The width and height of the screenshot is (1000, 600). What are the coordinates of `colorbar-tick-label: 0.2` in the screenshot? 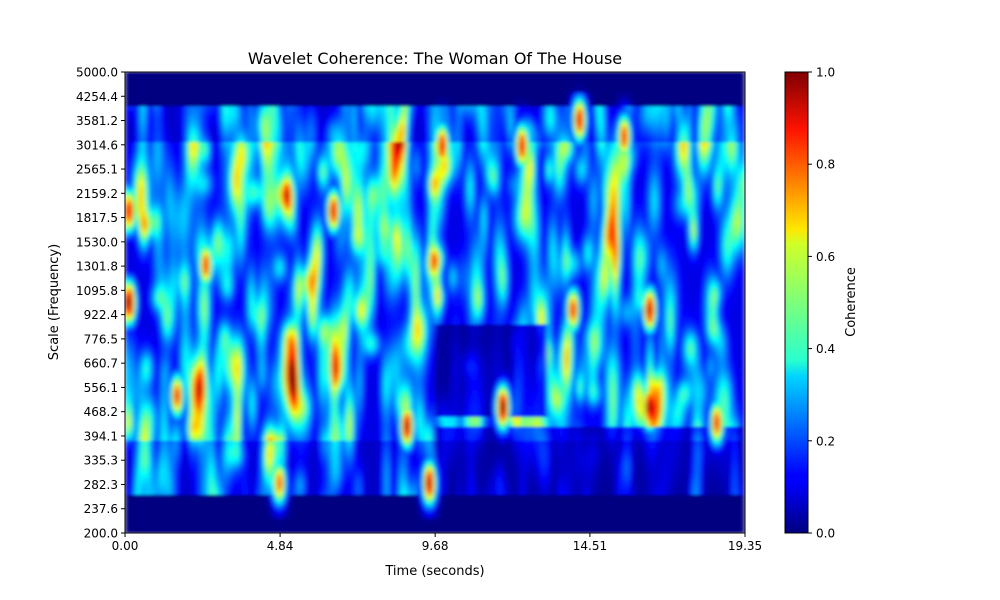 It's located at (825, 441).